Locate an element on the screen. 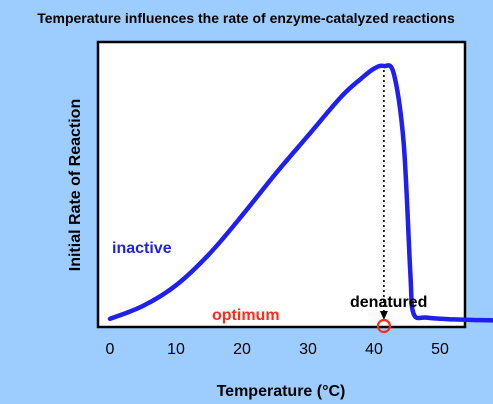 The height and width of the screenshot is (404, 493). x-tick-label: 20 is located at coordinates (242, 349).